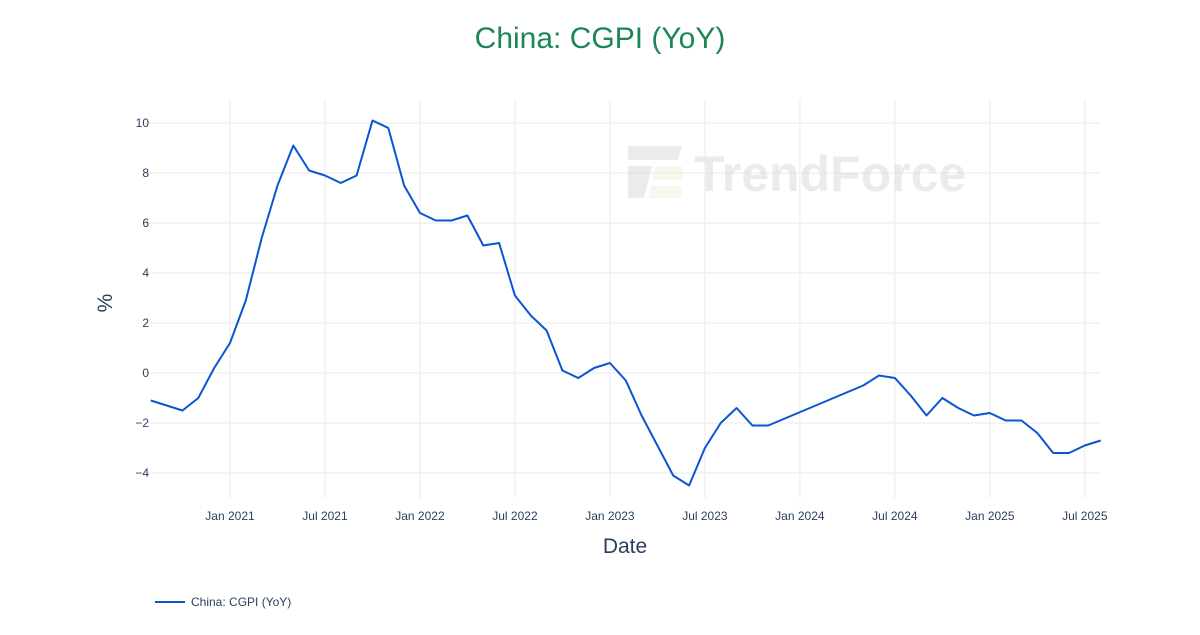 The width and height of the screenshot is (1200, 635). I want to click on x-tick-label: Jan 2024, so click(800, 516).